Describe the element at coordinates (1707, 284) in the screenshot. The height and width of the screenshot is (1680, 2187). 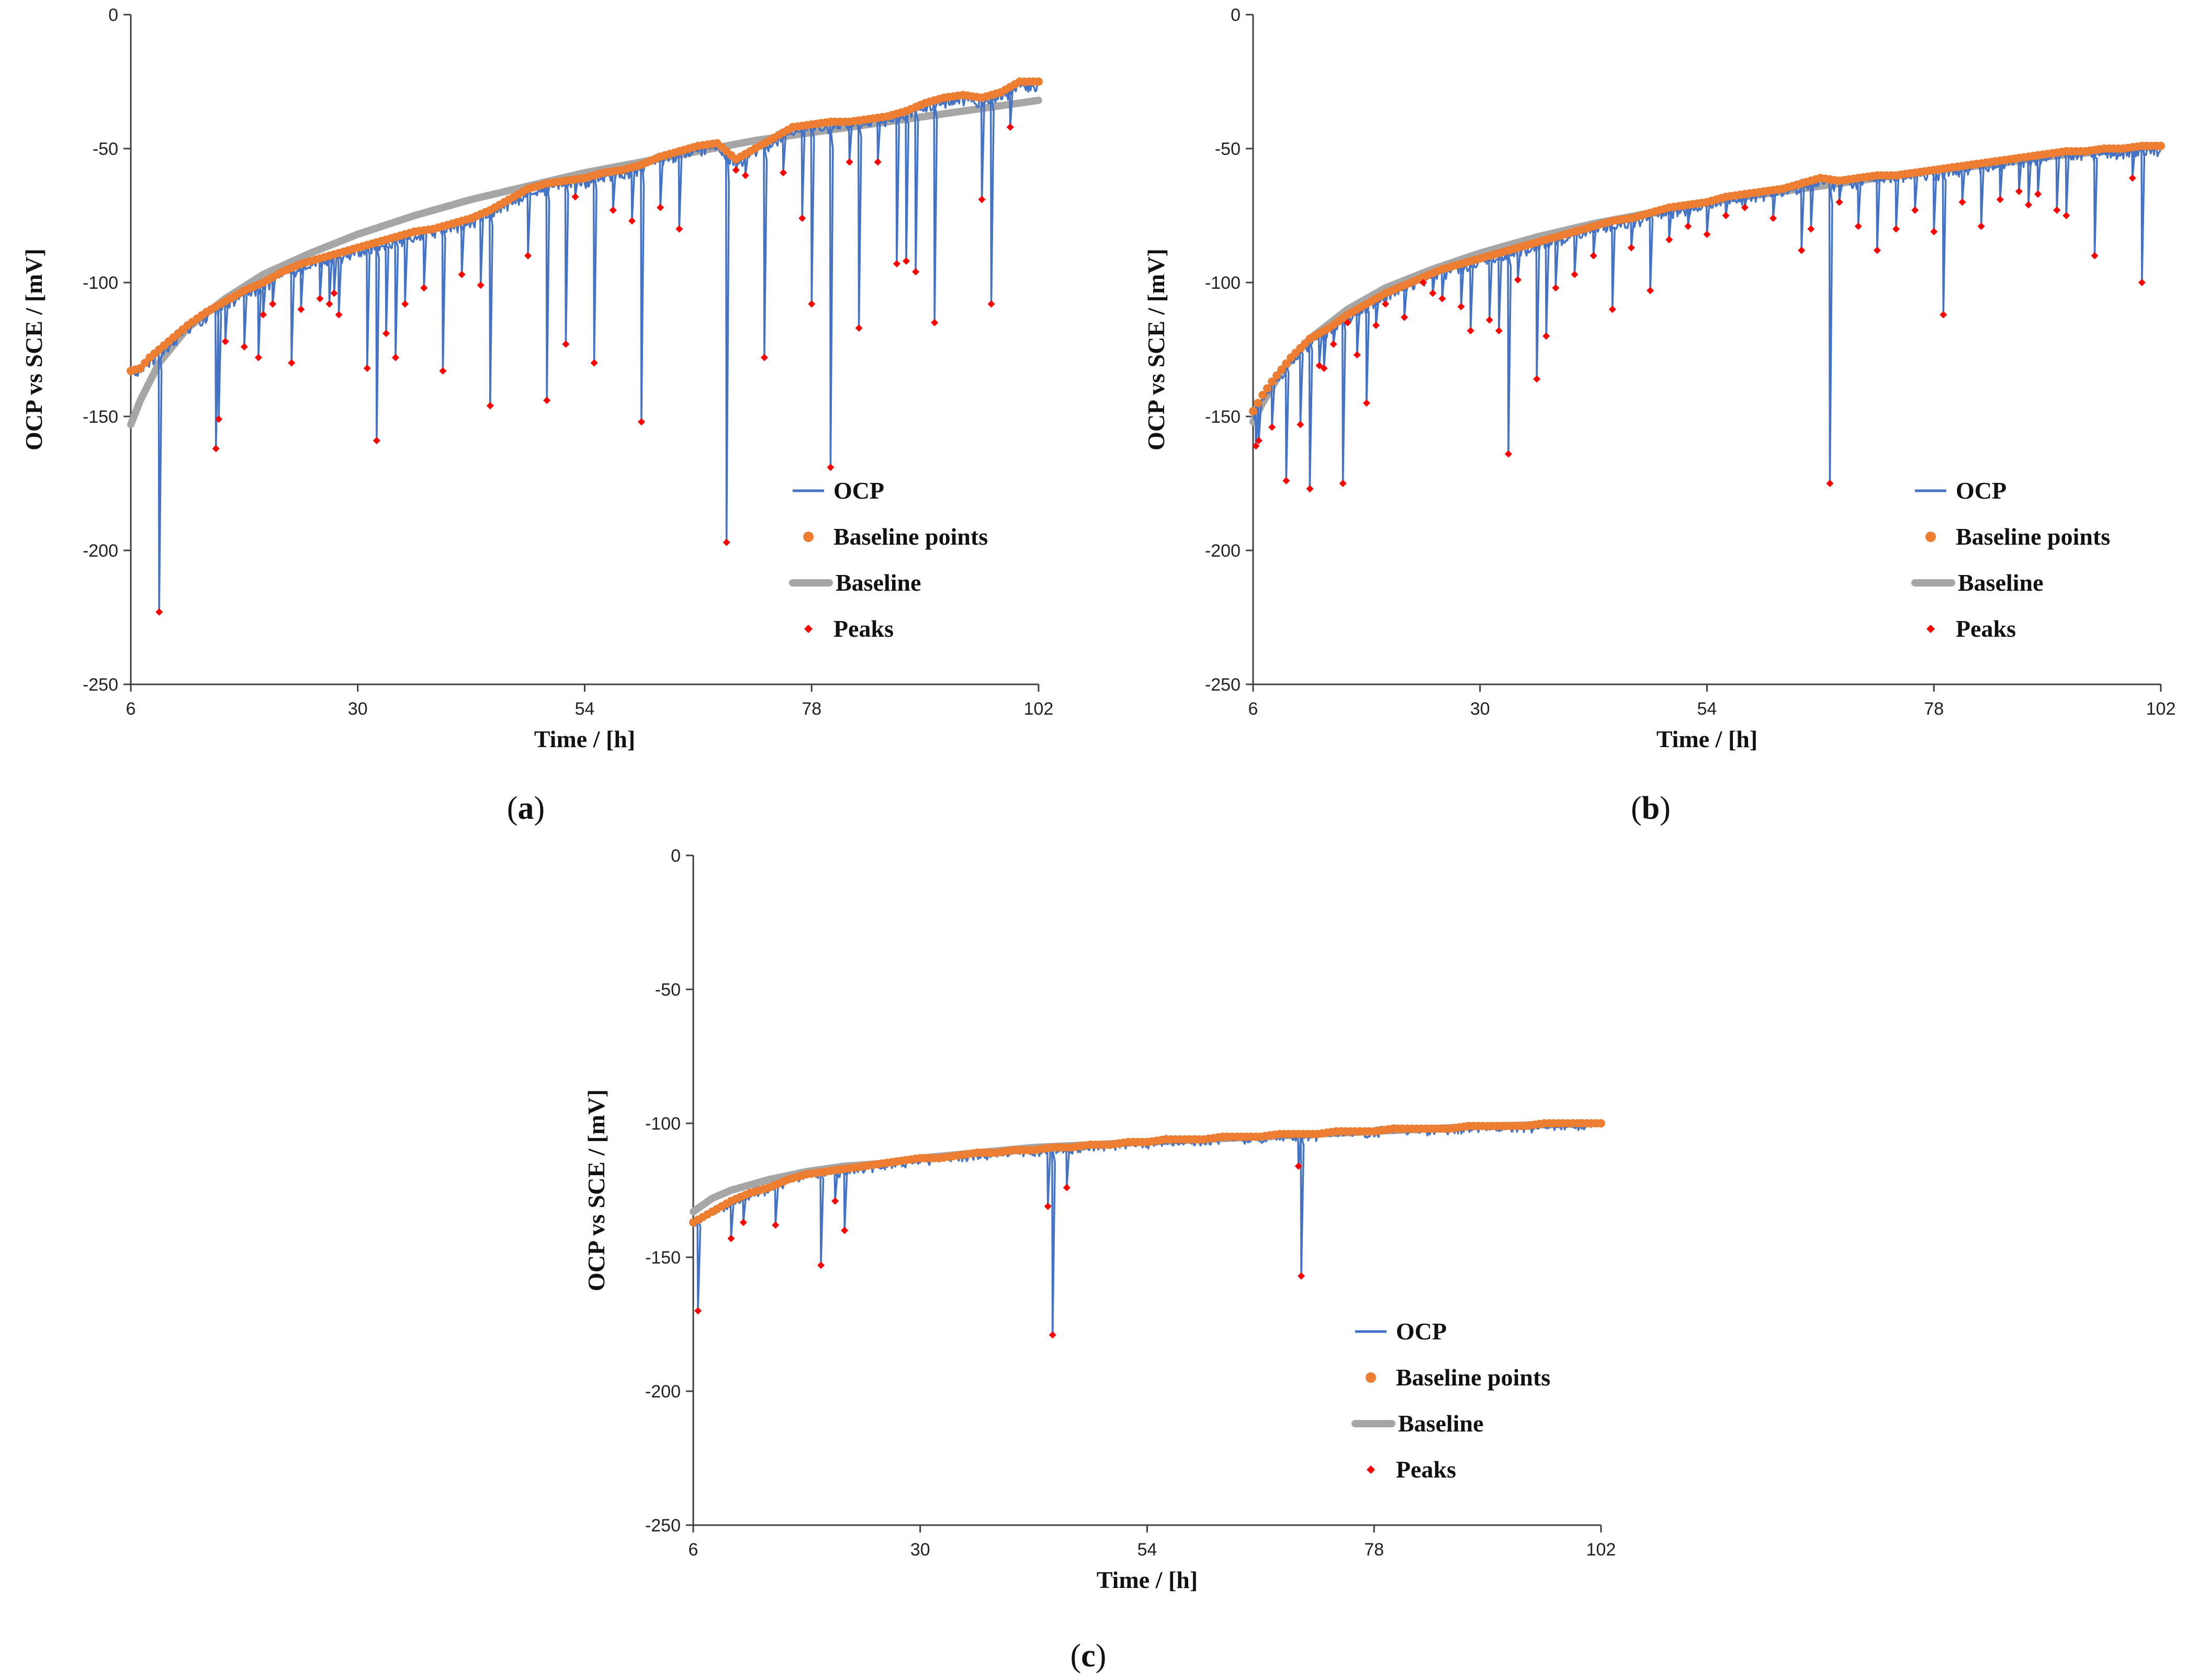
I see `baseline-curve-b` at that location.